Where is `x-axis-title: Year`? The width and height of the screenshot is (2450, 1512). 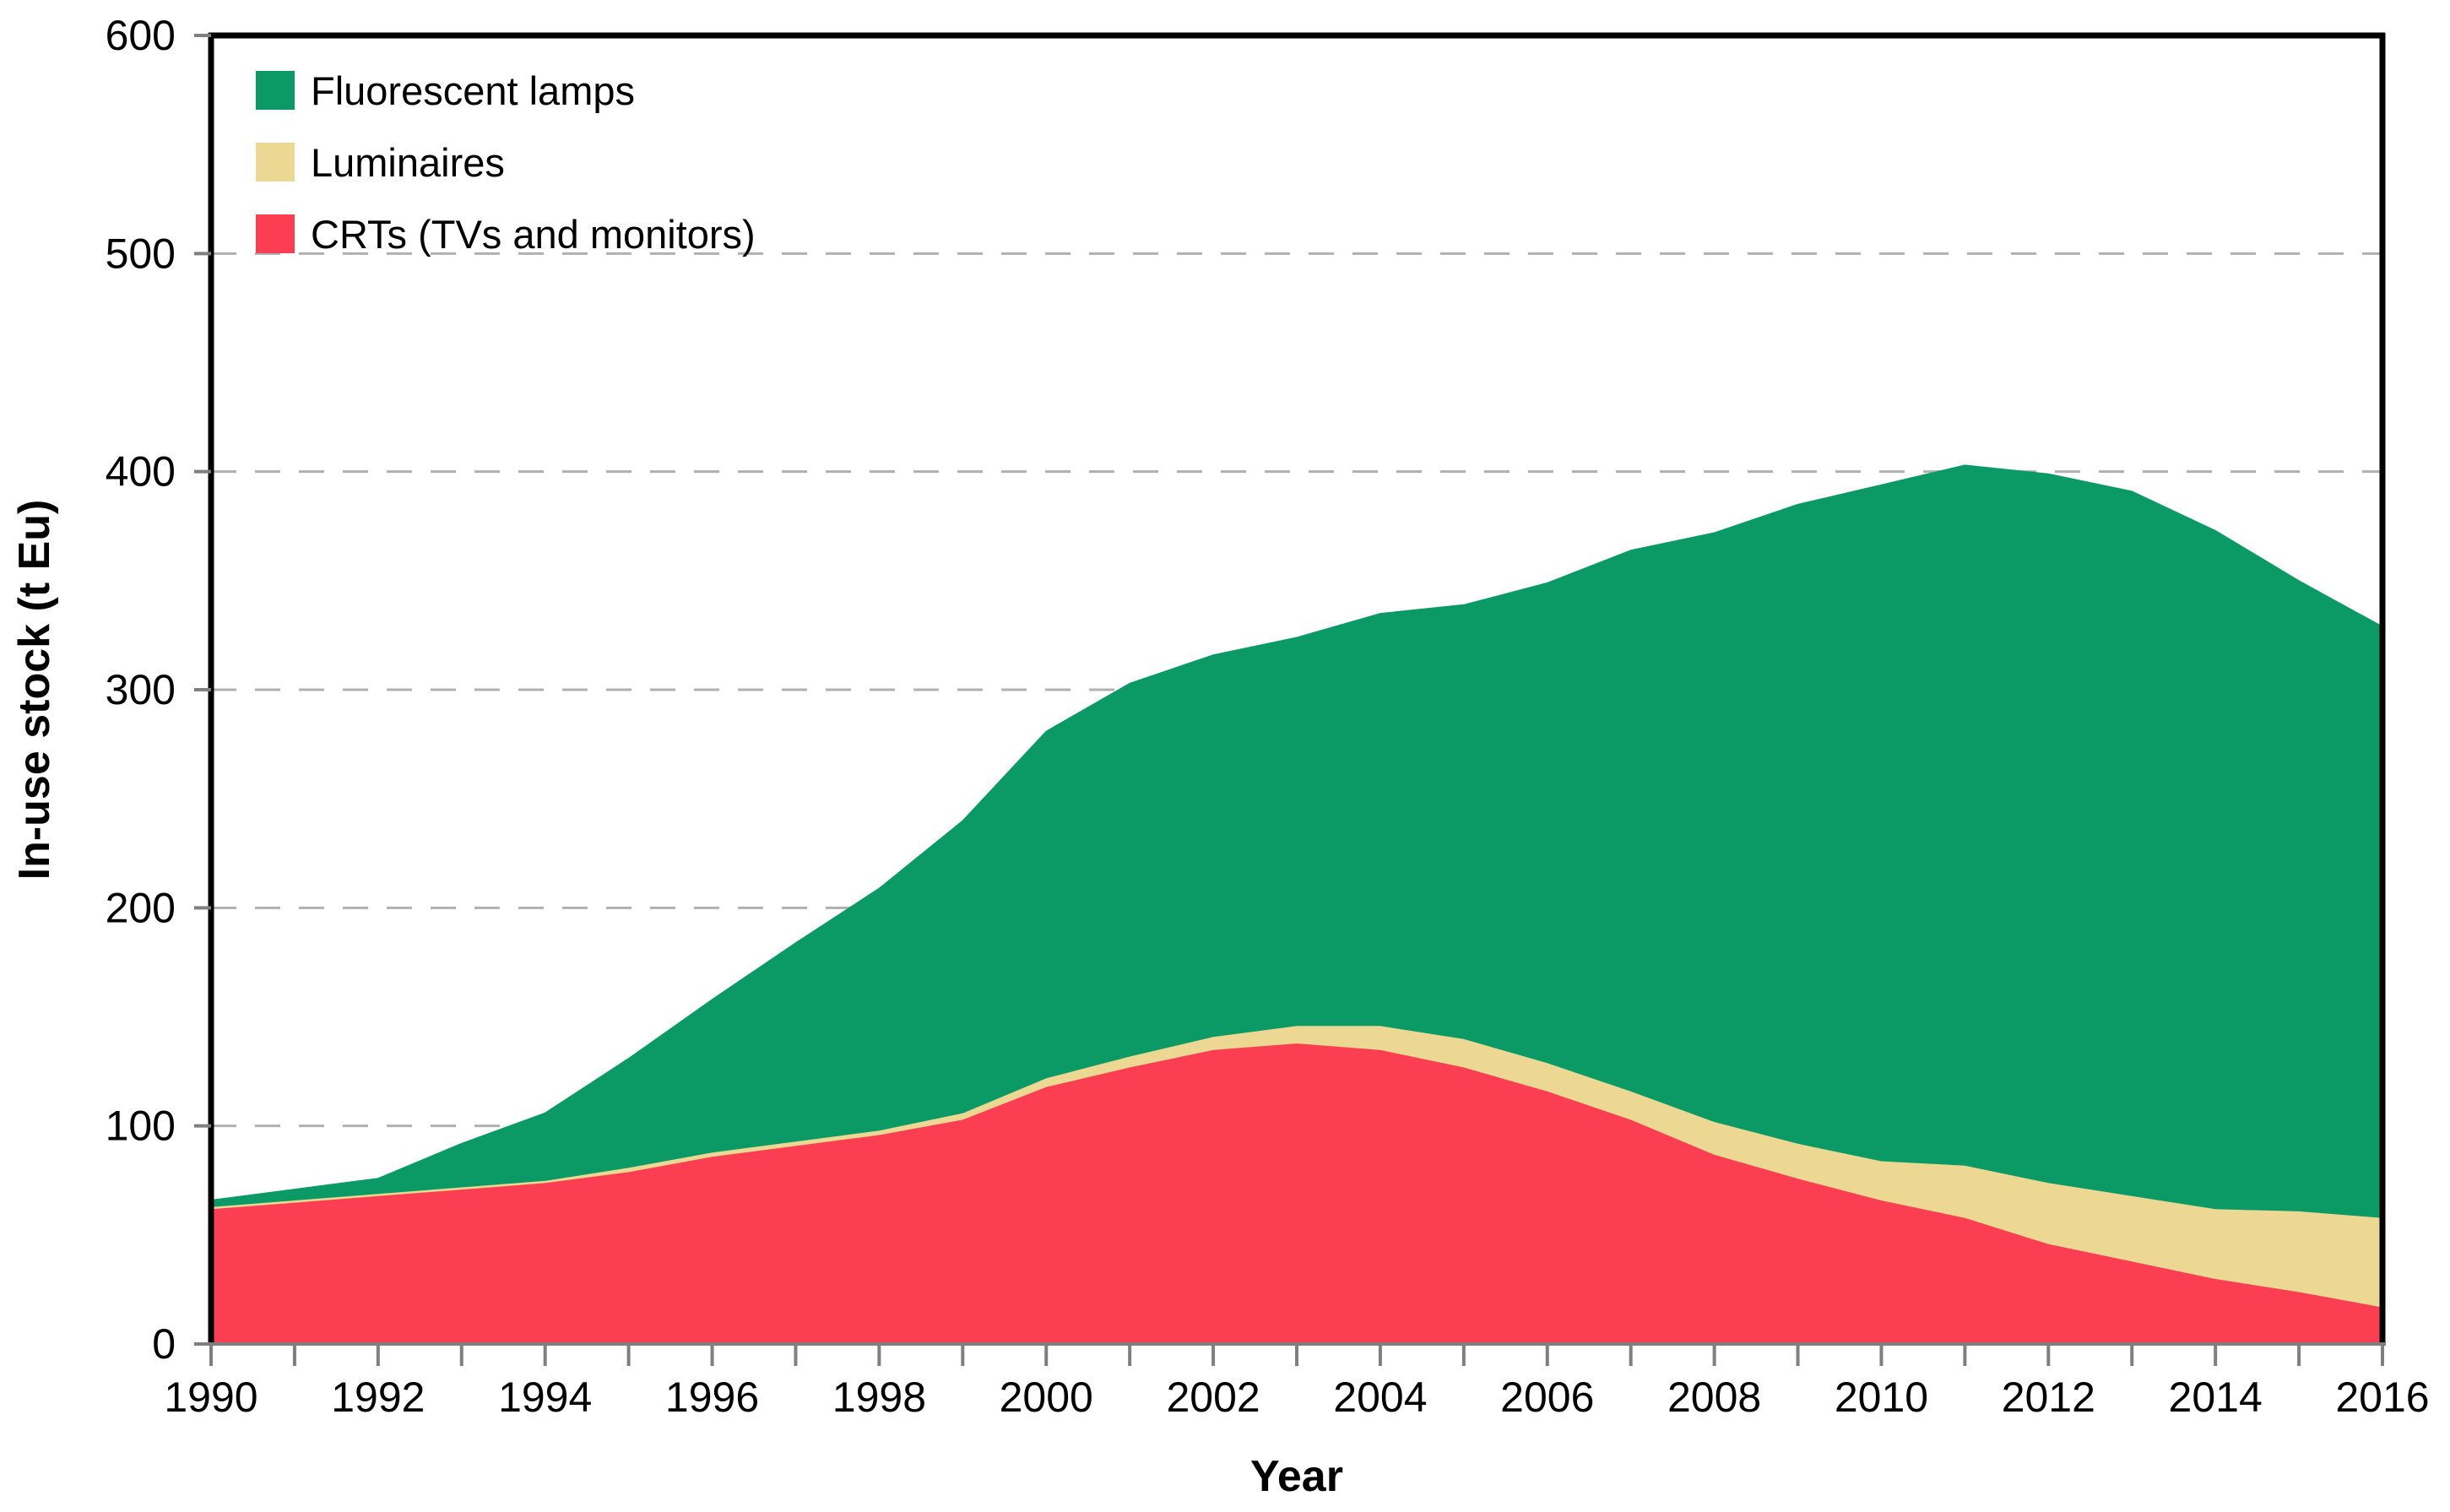 x-axis-title: Year is located at coordinates (1296, 1476).